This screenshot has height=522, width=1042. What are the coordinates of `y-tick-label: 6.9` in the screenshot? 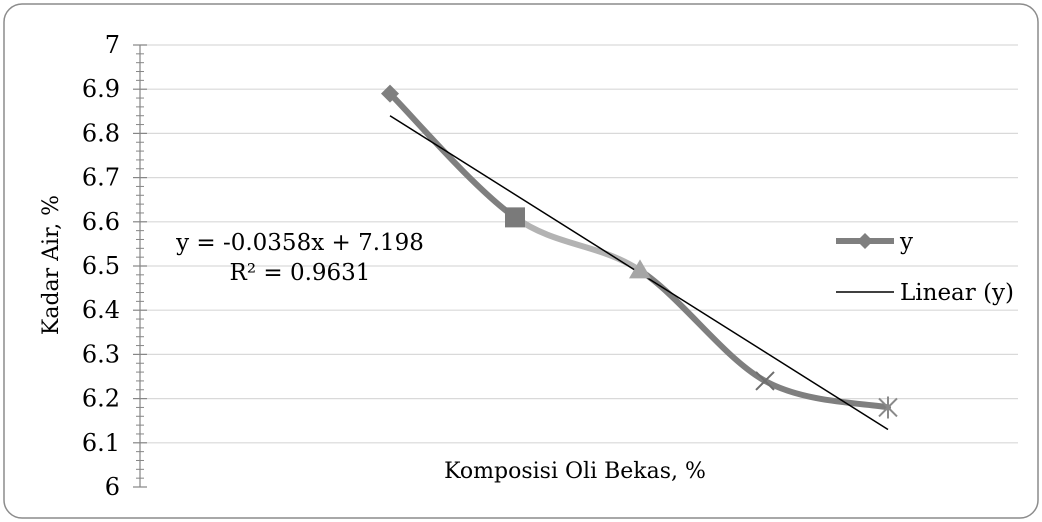 It's located at (101, 89).